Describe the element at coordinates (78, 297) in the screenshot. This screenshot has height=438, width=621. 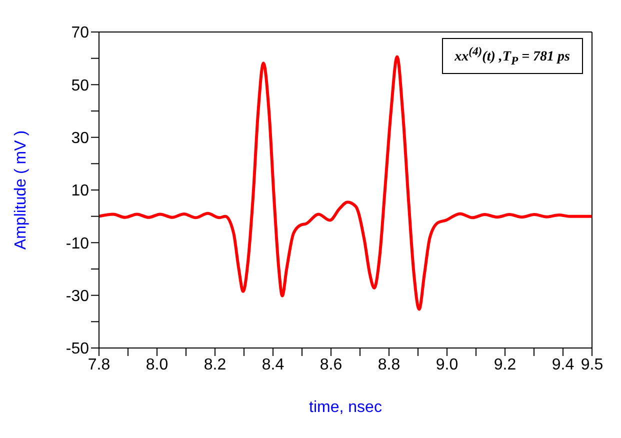
I see `y-tick-label: -30` at that location.